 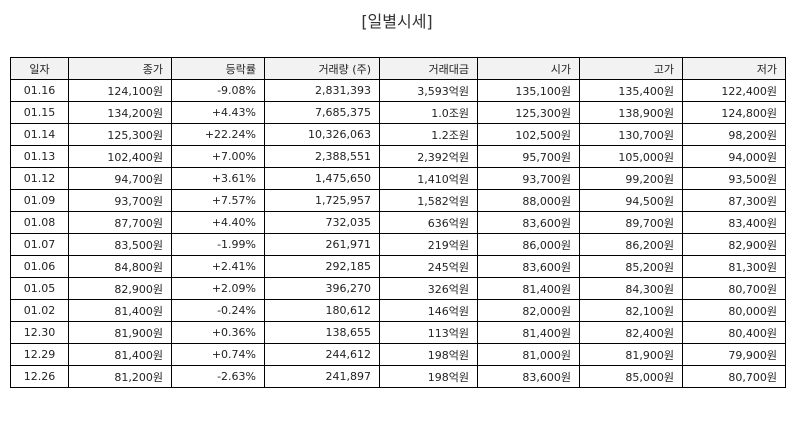 I want to click on cell-high: 86,200원, so click(x=631, y=244).